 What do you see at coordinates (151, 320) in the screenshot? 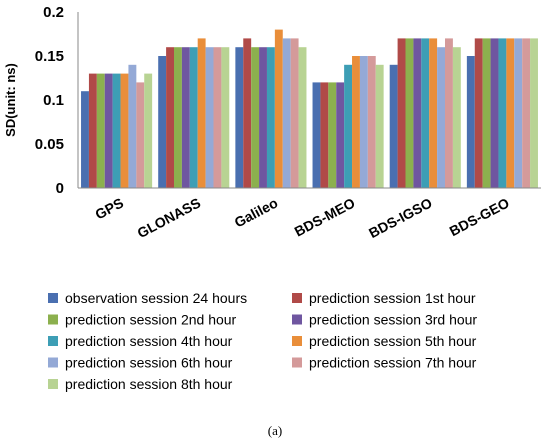
I see `legend-label: prediction session 2nd hour` at bounding box center [151, 320].